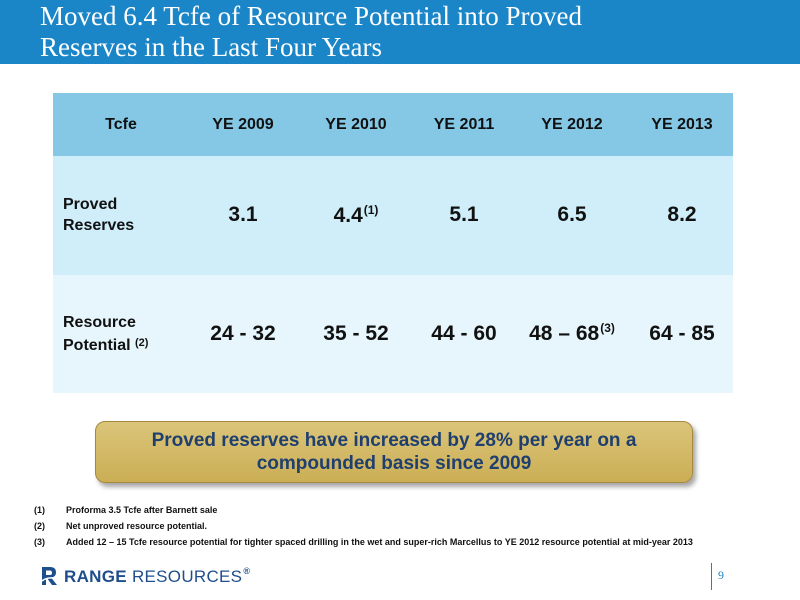 The image size is (800, 600). What do you see at coordinates (106, 333) in the screenshot?
I see `row-label-resource-potential: Resource Potential (2)` at bounding box center [106, 333].